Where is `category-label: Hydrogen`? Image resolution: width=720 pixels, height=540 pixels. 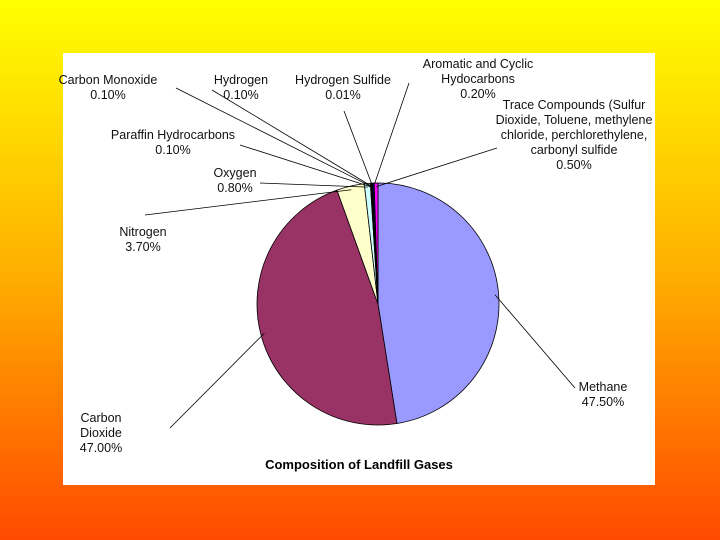
category-label: Hydrogen is located at coordinates (241, 80).